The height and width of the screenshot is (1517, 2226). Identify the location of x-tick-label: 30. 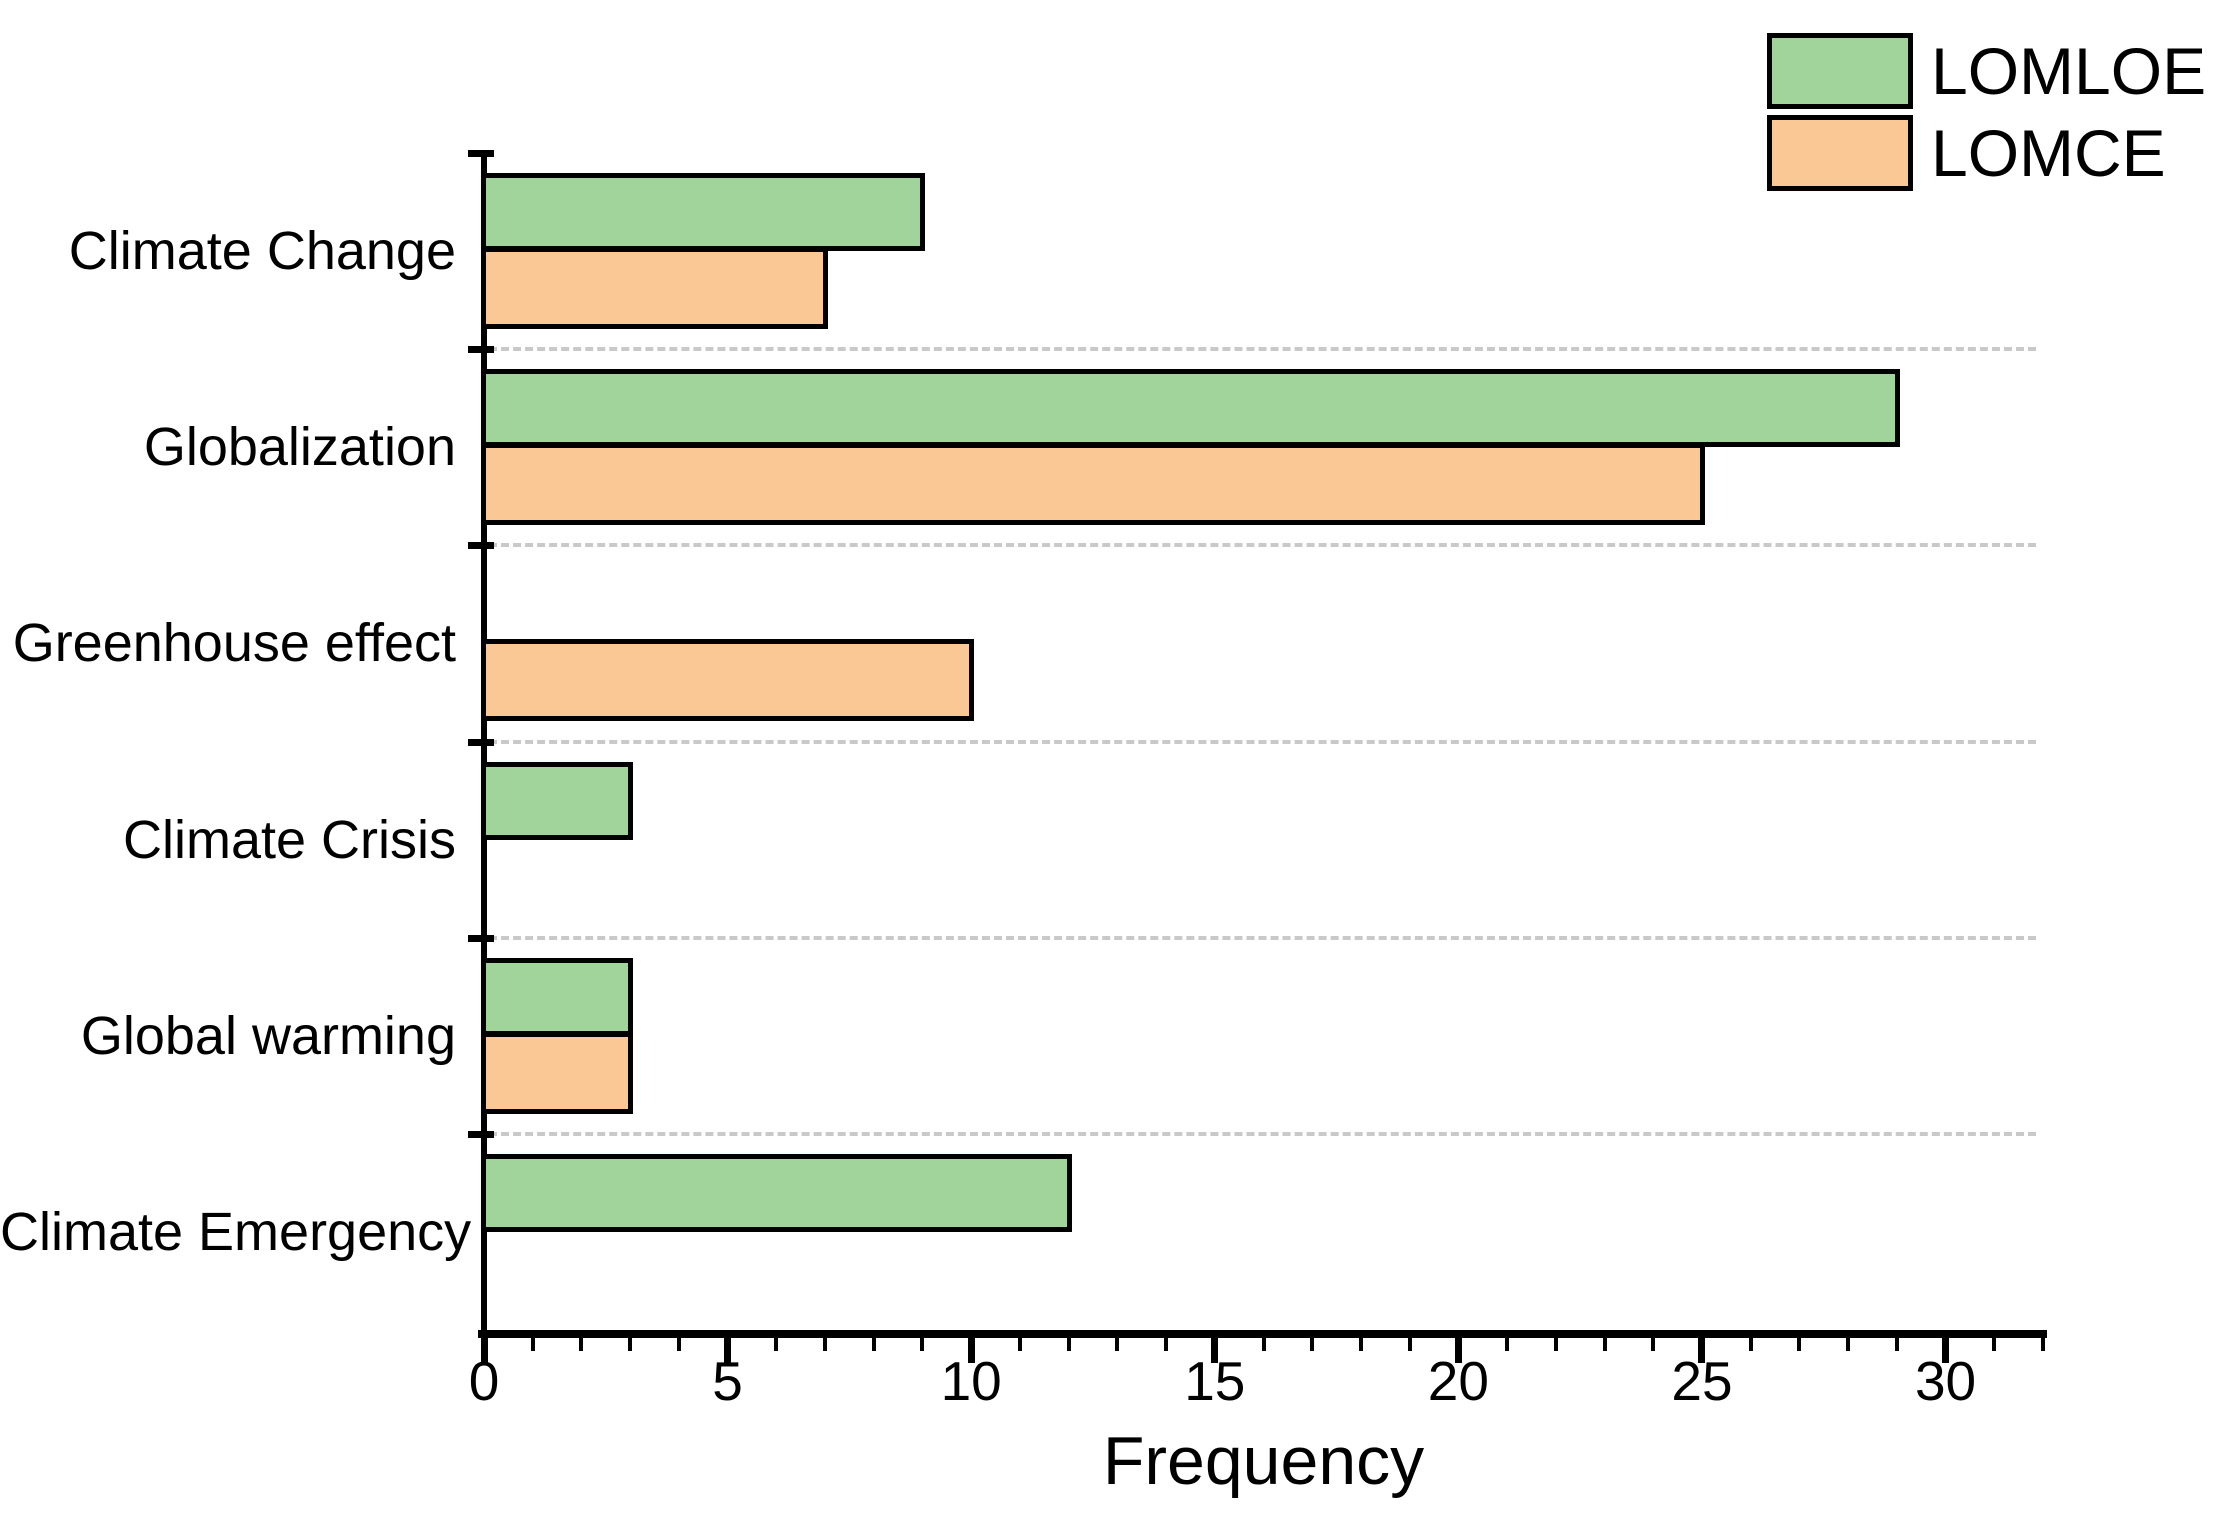
(1945, 1381).